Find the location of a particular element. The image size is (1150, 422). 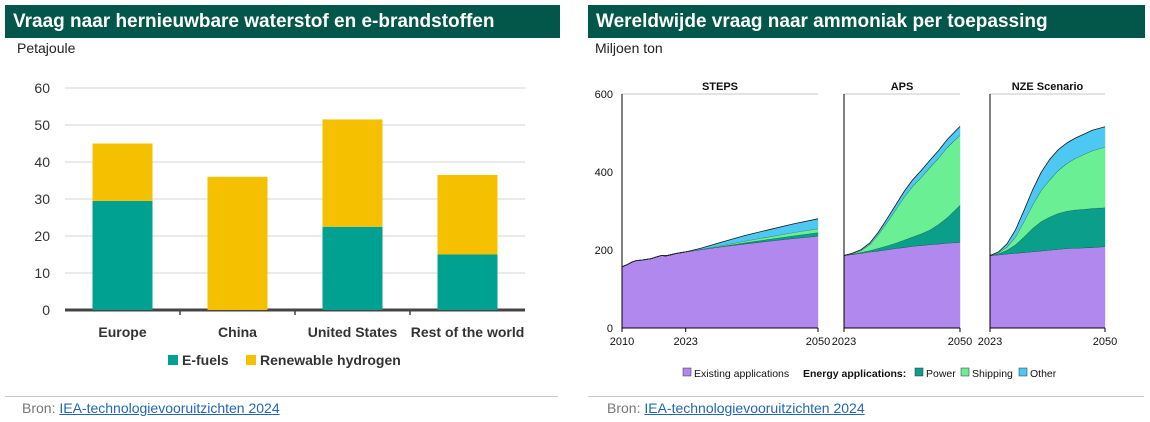

left-divider is located at coordinates (281, 396).